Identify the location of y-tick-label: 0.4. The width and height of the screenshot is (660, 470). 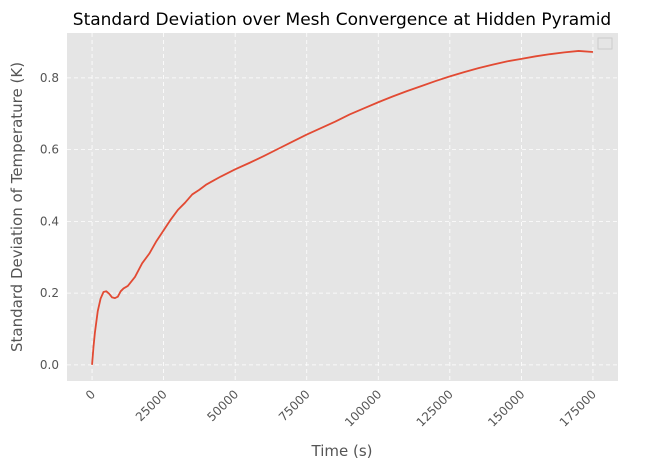
(49, 221).